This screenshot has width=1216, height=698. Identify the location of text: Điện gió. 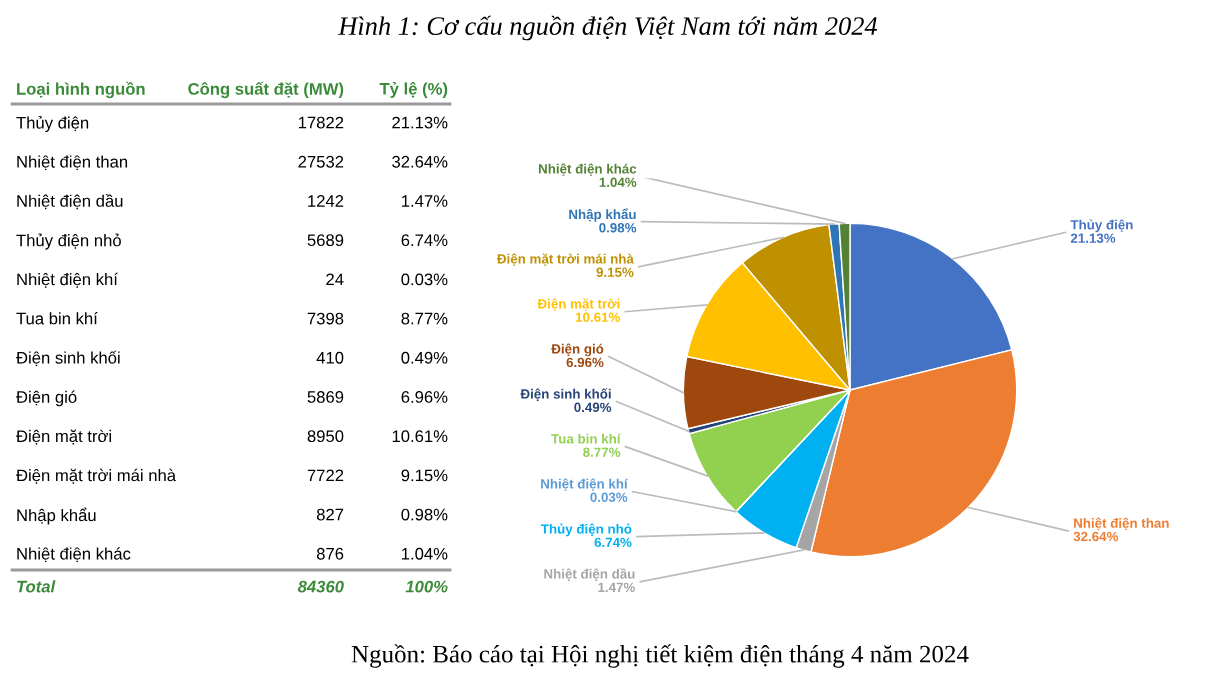
(46, 398).